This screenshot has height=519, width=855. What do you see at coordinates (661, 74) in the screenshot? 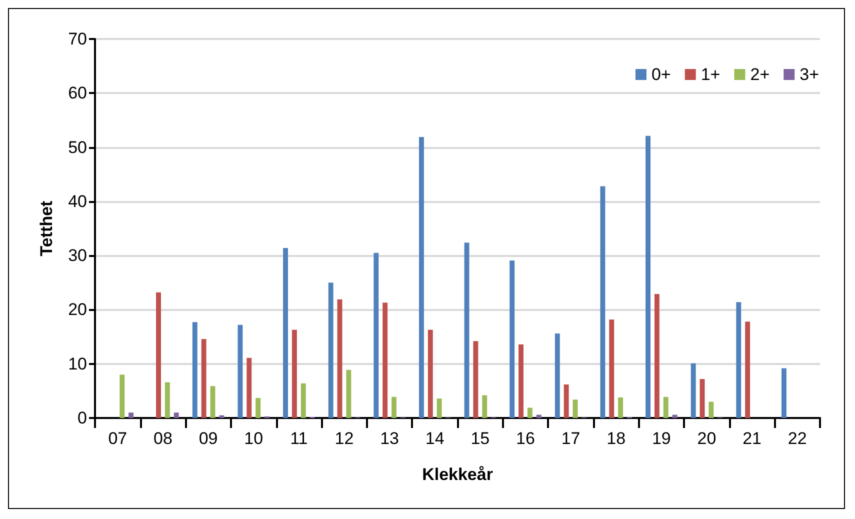
I see `legend-label: 0+` at bounding box center [661, 74].